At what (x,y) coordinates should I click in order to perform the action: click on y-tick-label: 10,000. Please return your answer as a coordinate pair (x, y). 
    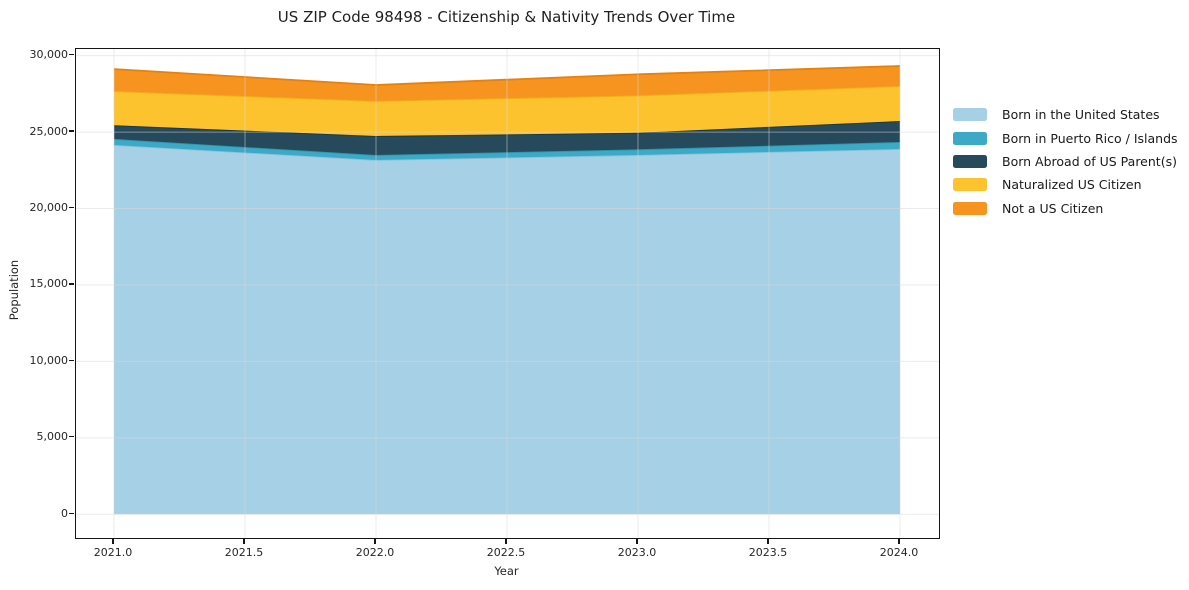
    Looking at the image, I should click on (49, 360).